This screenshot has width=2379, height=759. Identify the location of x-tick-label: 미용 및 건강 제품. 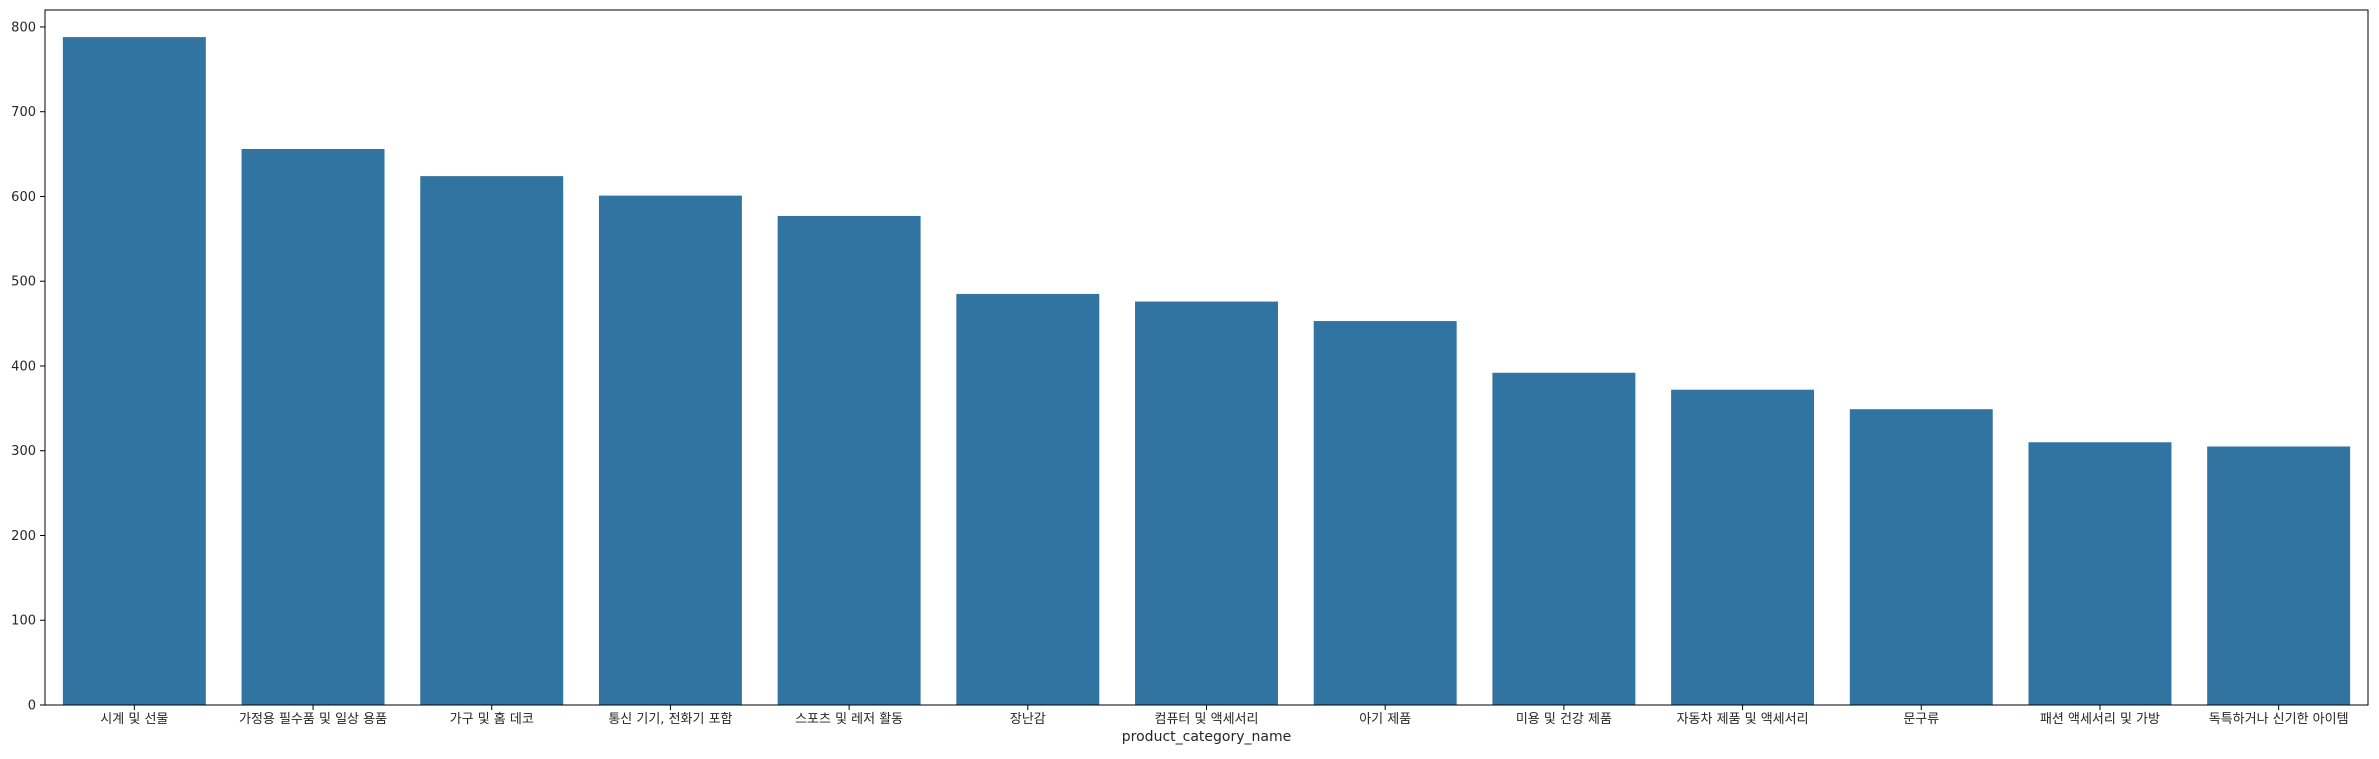
(1564, 719).